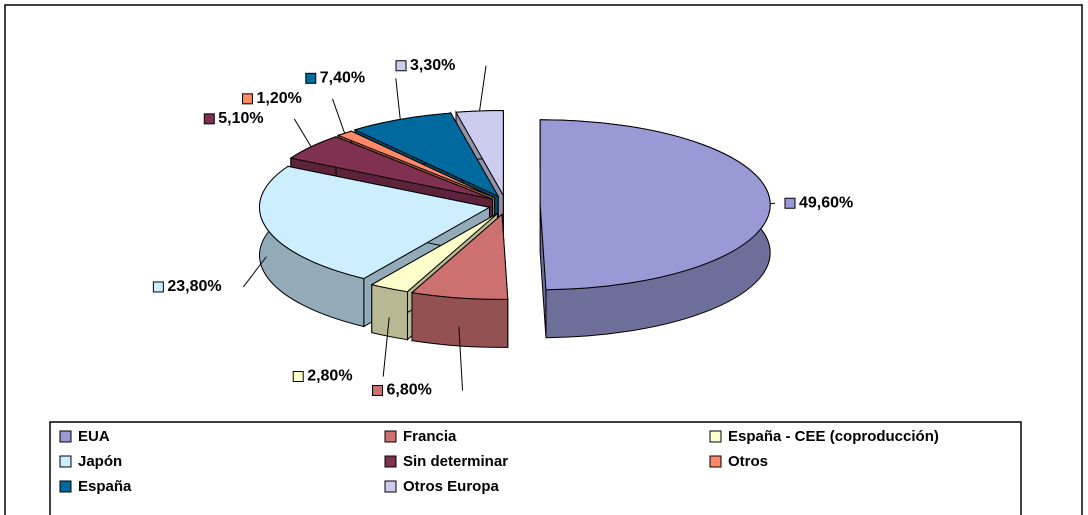 Image resolution: width=1088 pixels, height=515 pixels. What do you see at coordinates (389, 312) in the screenshot?
I see `slice-wall` at bounding box center [389, 312].